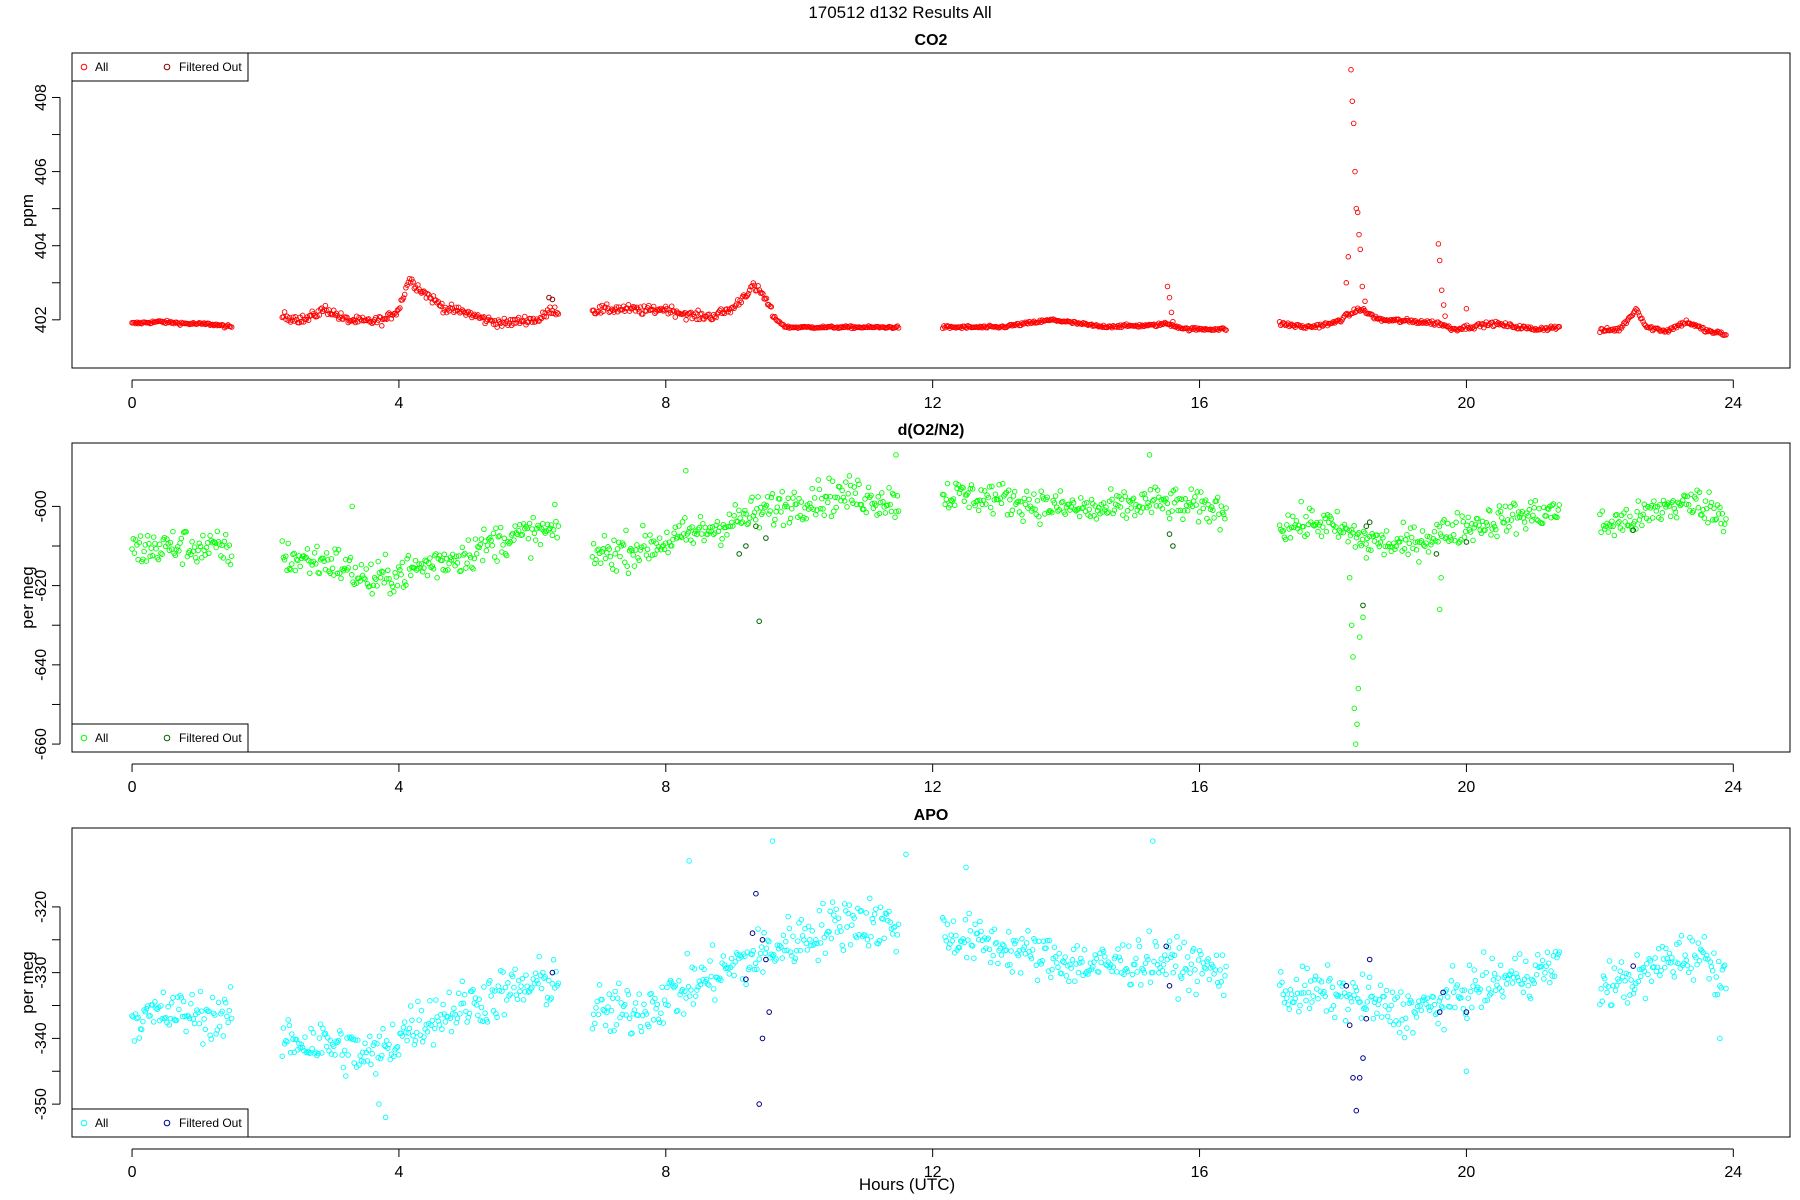  Describe the element at coordinates (41, 973) in the screenshot. I see `y-tick-label: -330` at that location.